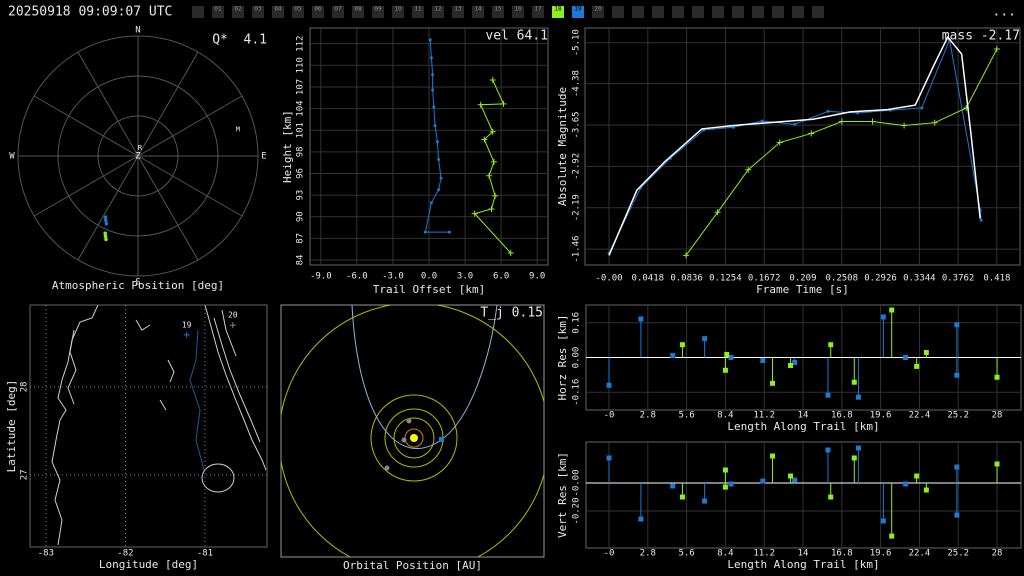 The width and height of the screenshot is (1024, 576). I want to click on y-tick-label: 0.16, so click(577, 323).